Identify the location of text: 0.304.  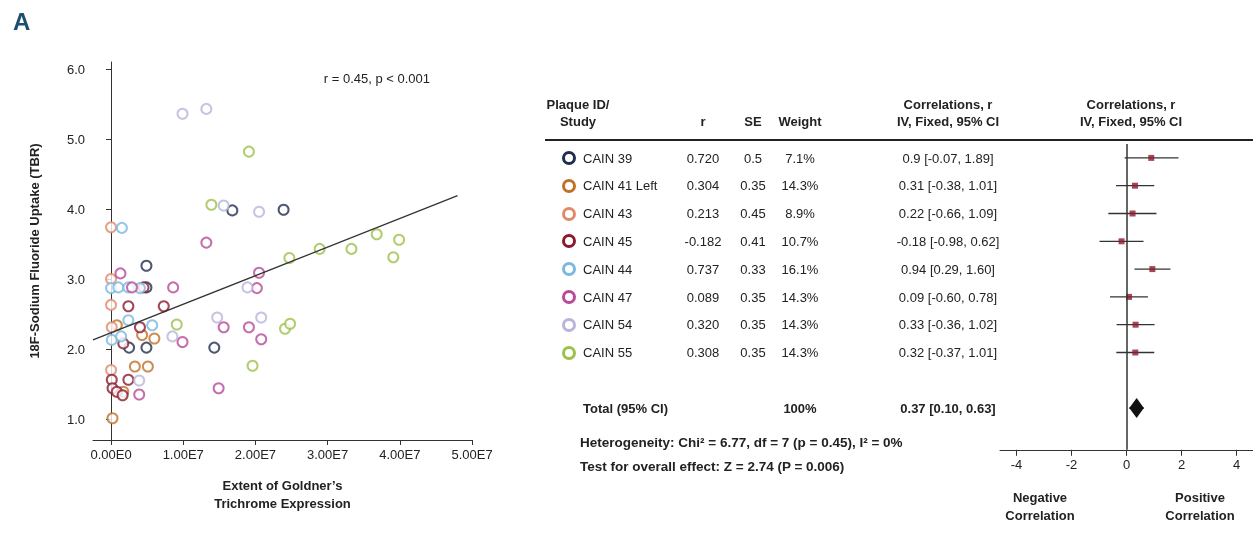
(703, 186).